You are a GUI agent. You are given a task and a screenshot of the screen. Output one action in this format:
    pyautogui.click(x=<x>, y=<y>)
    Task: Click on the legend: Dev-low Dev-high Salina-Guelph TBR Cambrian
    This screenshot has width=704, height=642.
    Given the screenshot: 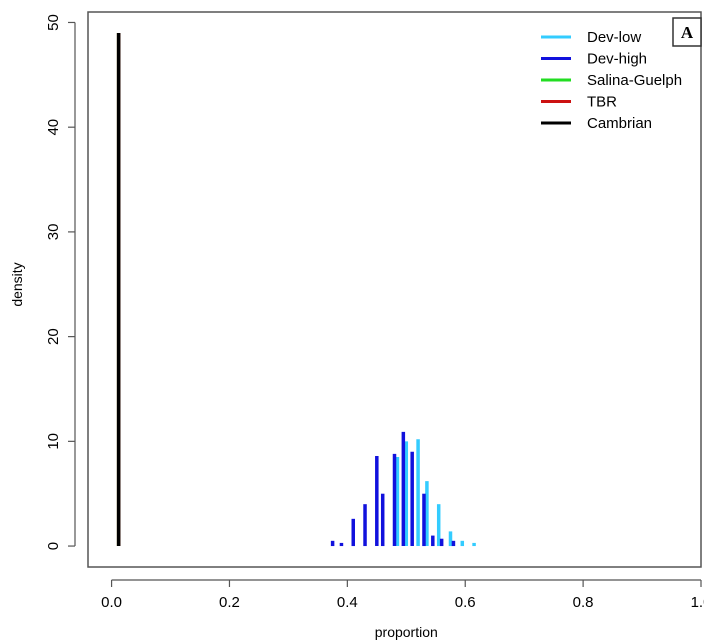 What is the action you would take?
    pyautogui.click(x=611, y=80)
    